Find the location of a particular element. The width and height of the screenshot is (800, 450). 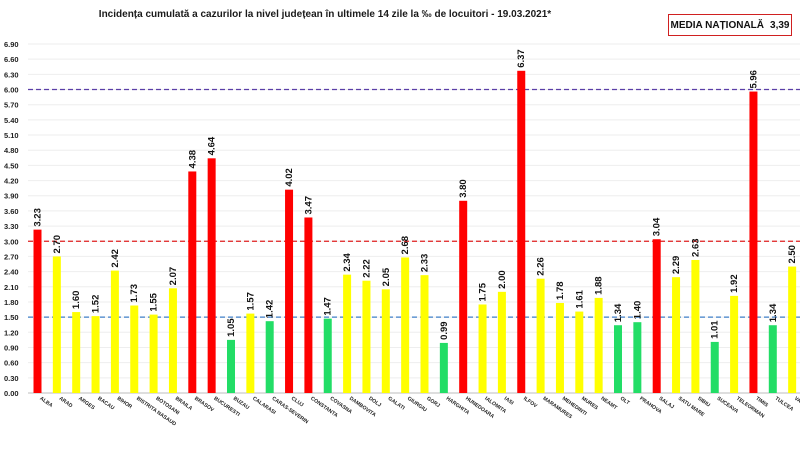

data-label: 1.52 is located at coordinates (96, 304).